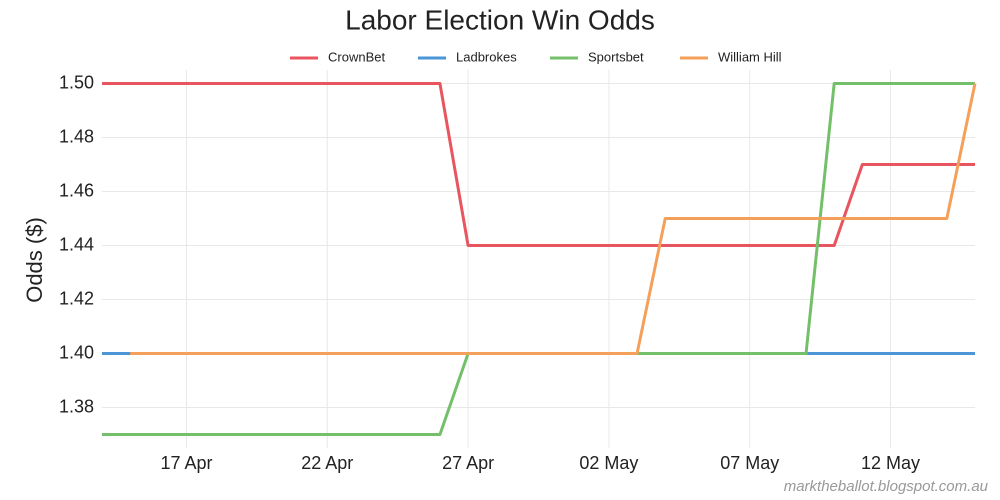 This screenshot has width=1000, height=500. Describe the element at coordinates (886, 486) in the screenshot. I see `source-note: marktheballot.blogspot.com.au` at that location.